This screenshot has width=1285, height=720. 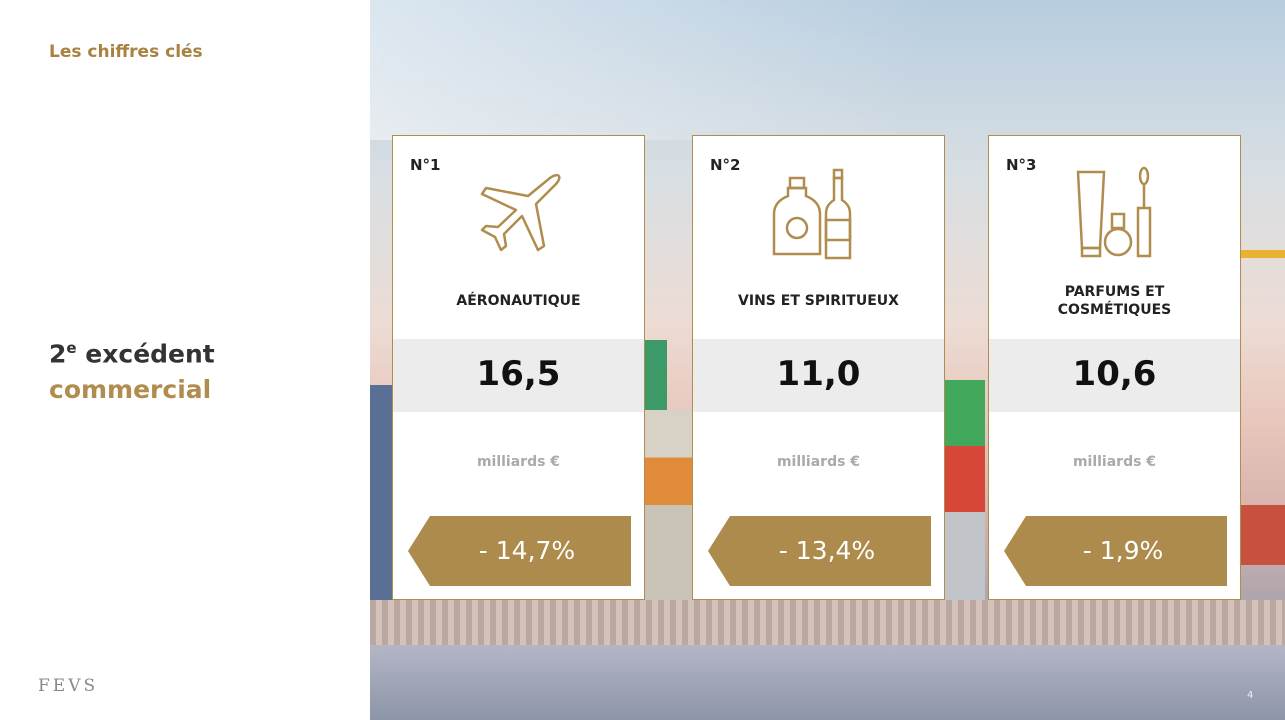 I want to click on value: 16,5, so click(x=518, y=374).